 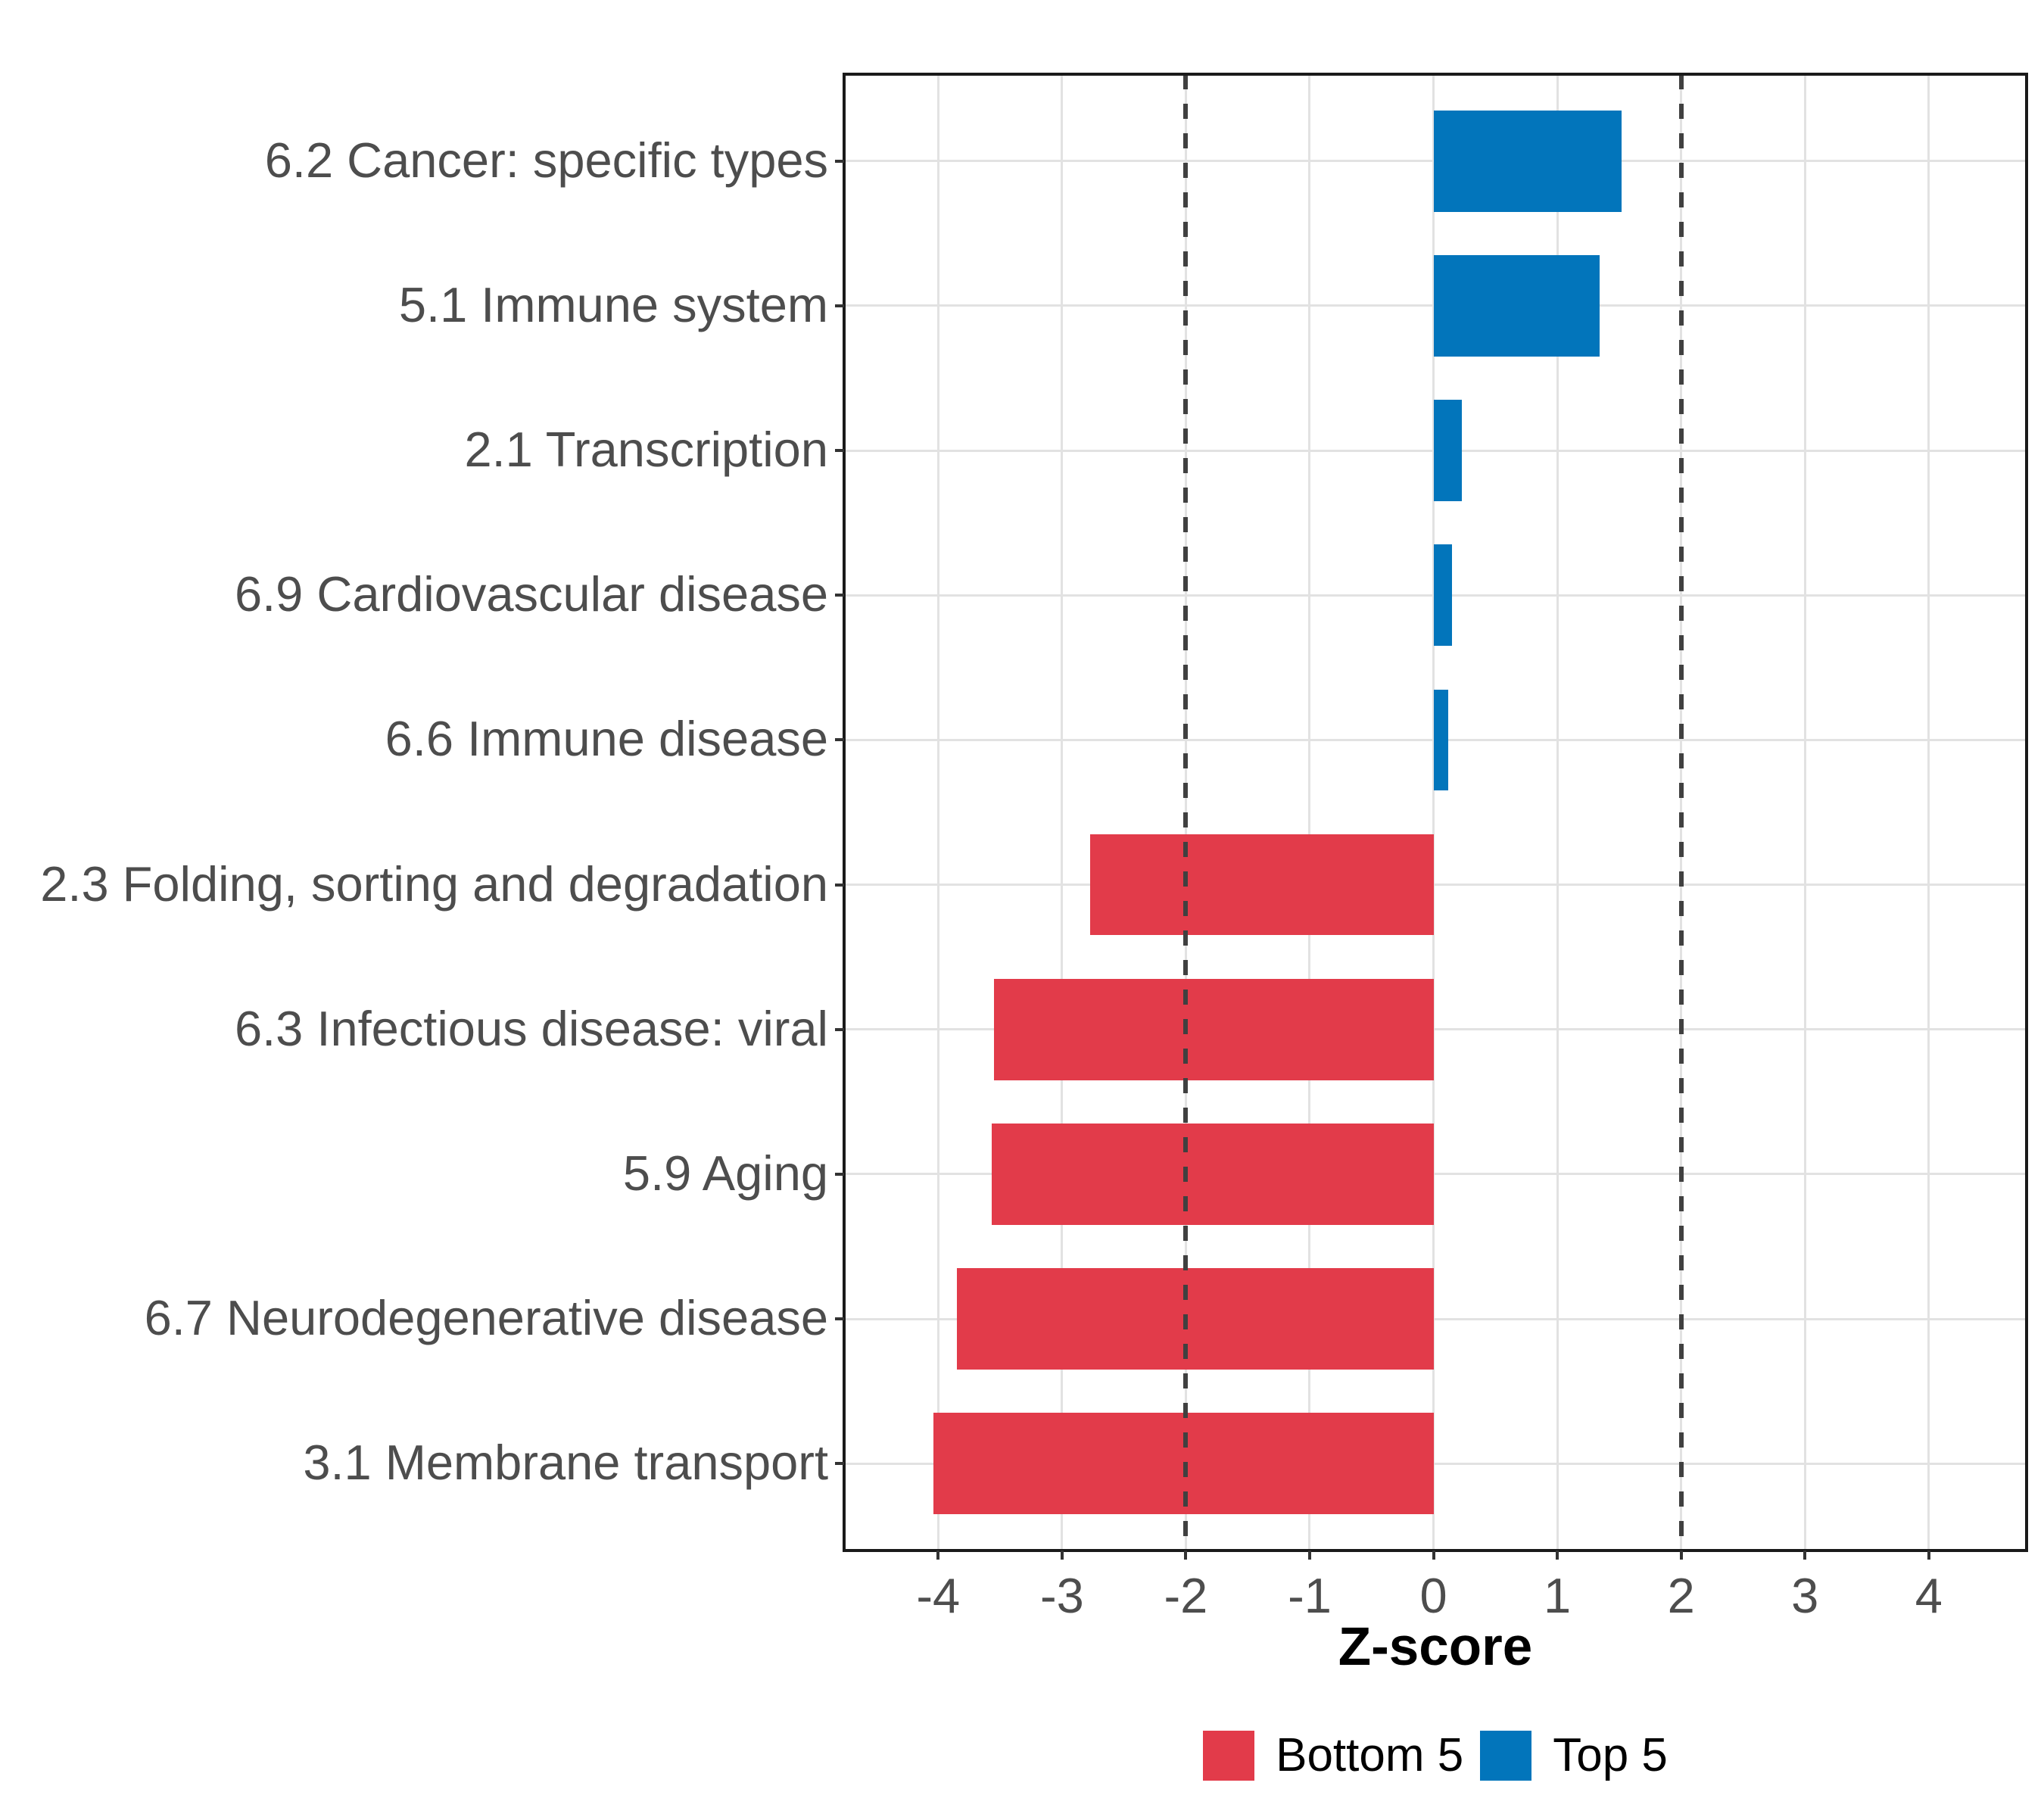 What do you see at coordinates (531, 1028) in the screenshot?
I see `y-axis-label: 6.3 Infectious disease: viral` at bounding box center [531, 1028].